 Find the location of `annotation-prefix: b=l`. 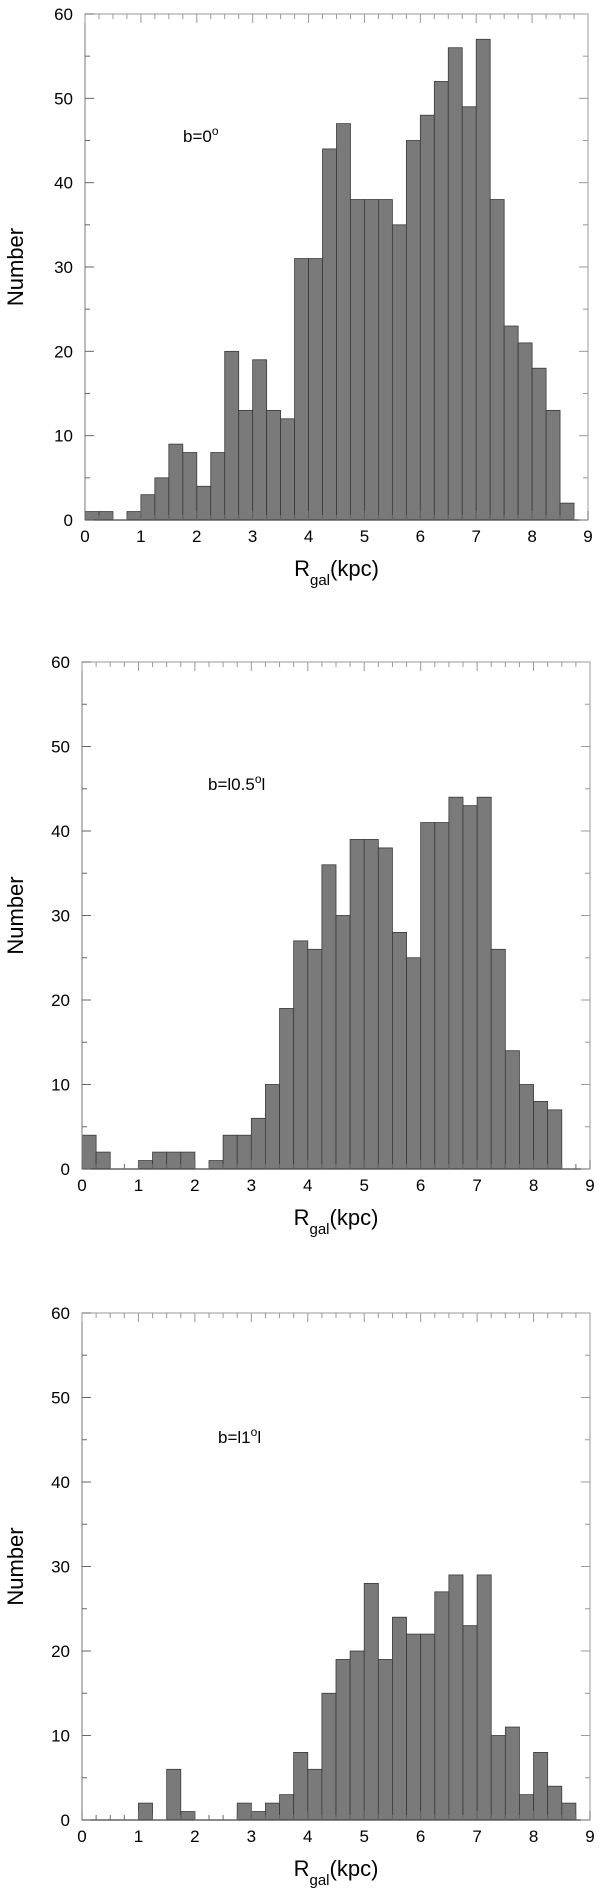

annotation-prefix: b=l is located at coordinates (219, 784).